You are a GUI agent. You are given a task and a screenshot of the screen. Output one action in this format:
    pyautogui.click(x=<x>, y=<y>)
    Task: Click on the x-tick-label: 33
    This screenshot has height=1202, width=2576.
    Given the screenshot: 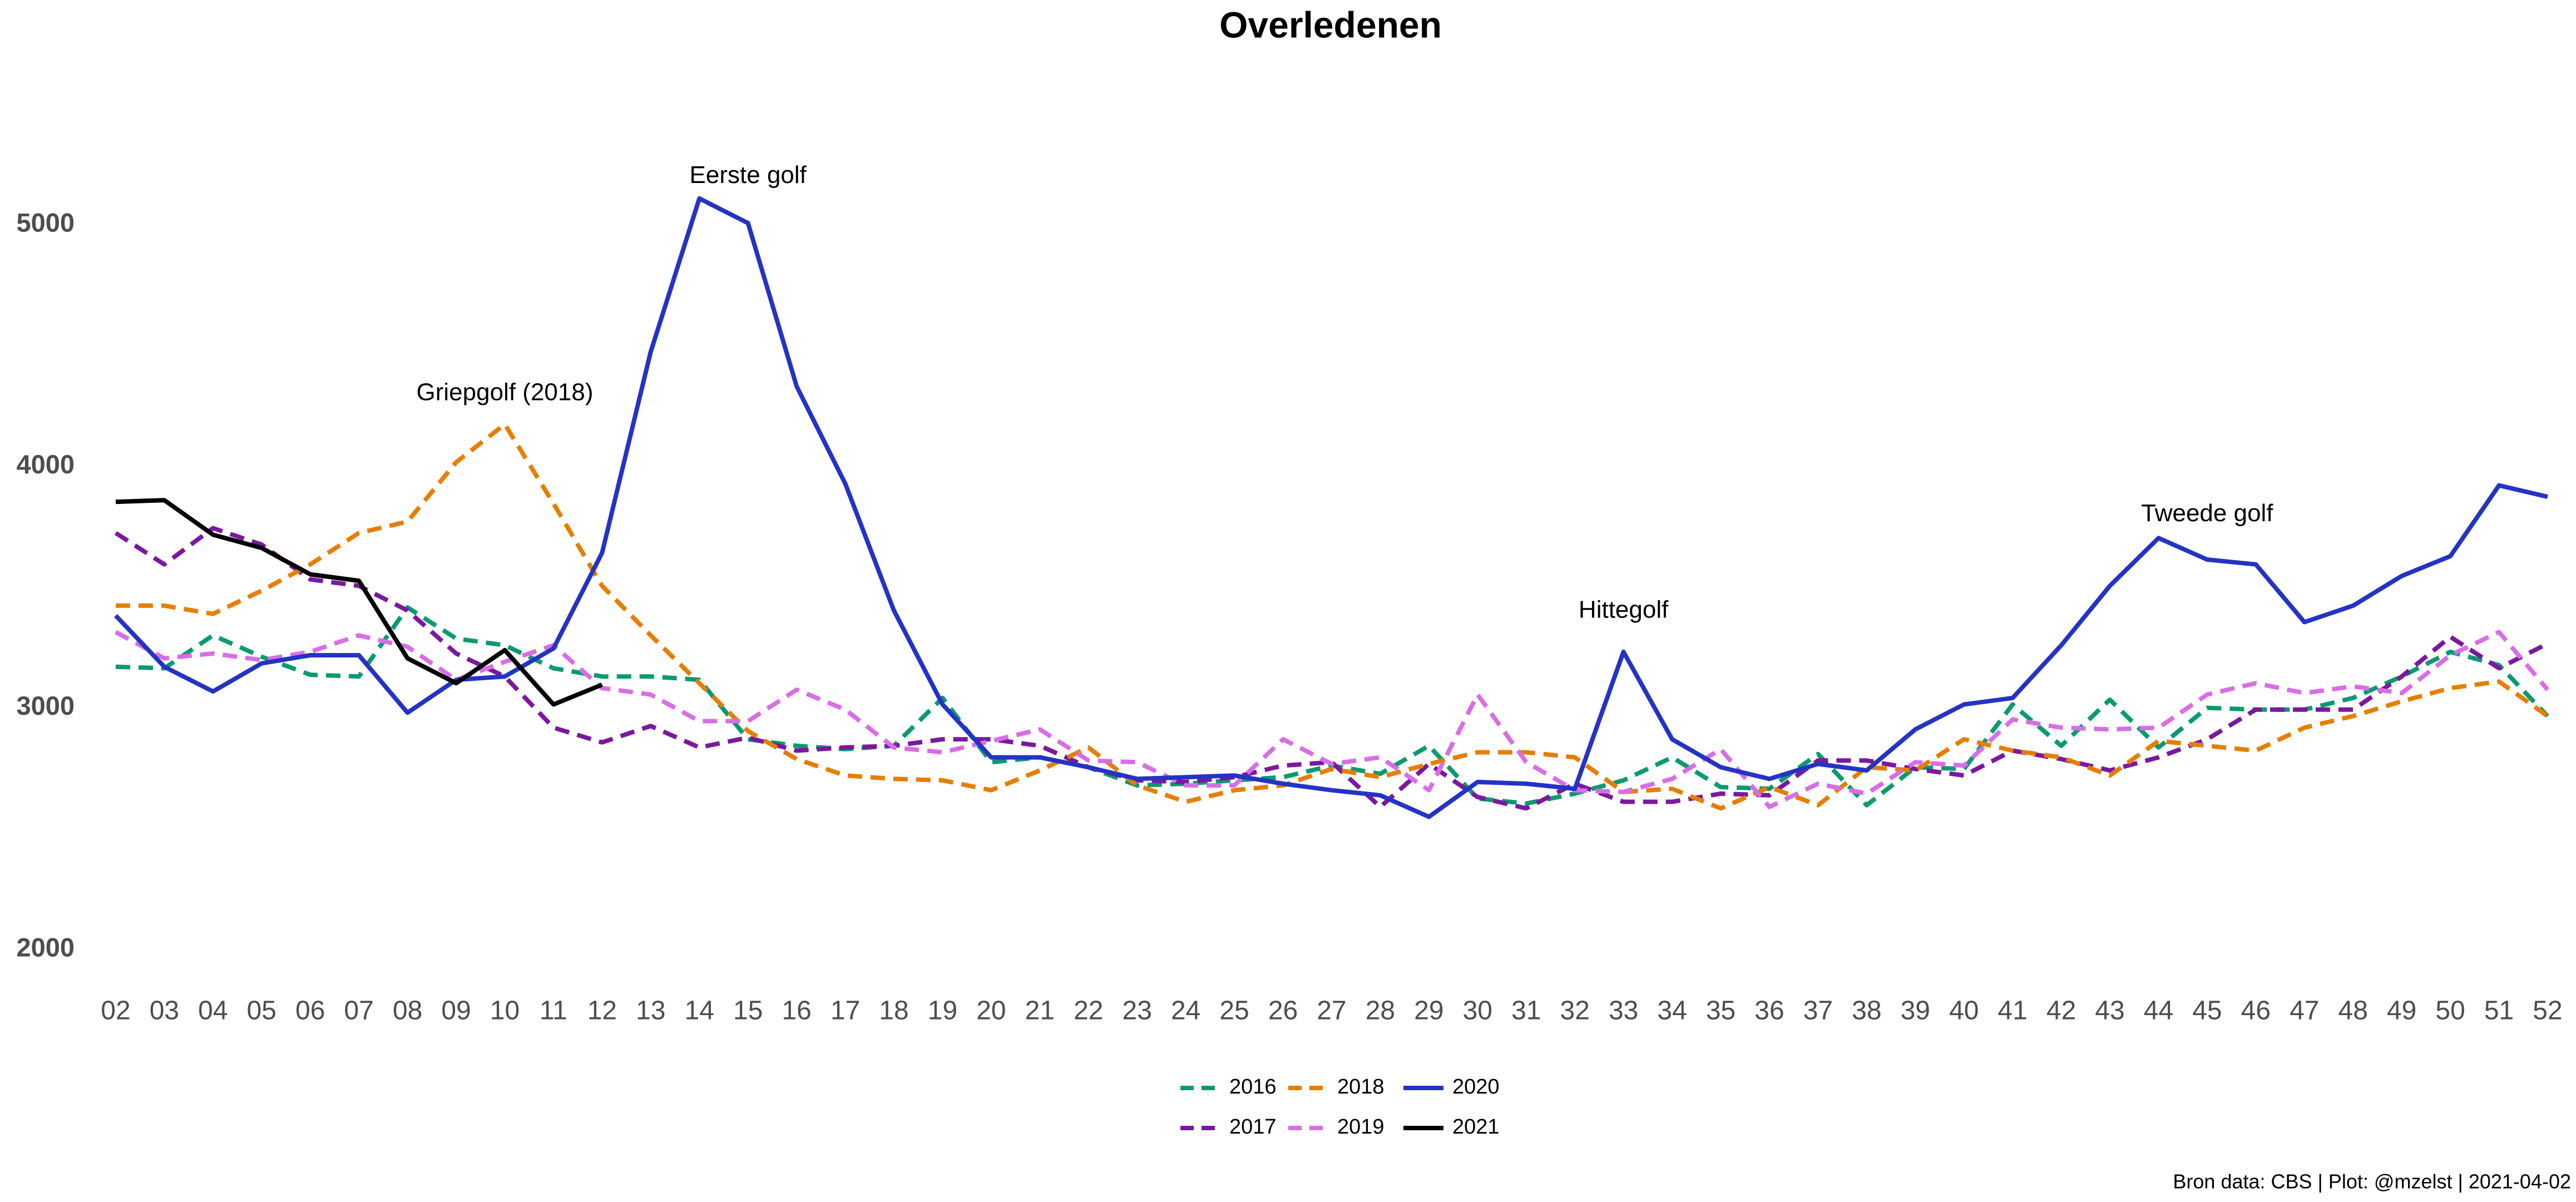 What is the action you would take?
    pyautogui.click(x=1623, y=1011)
    